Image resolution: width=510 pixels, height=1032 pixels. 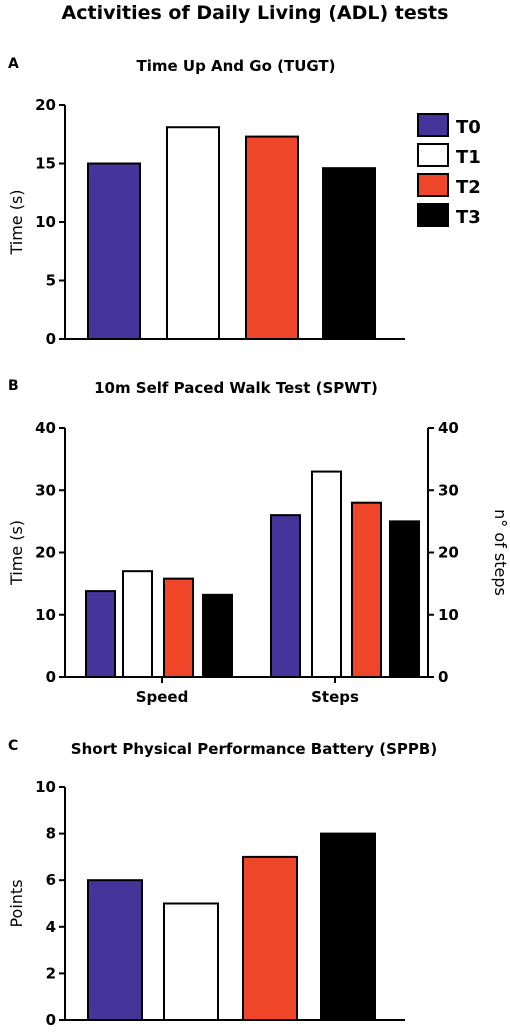 What do you see at coordinates (500, 552) in the screenshot?
I see `panel-b-y2-axis-label: n° of steps` at bounding box center [500, 552].